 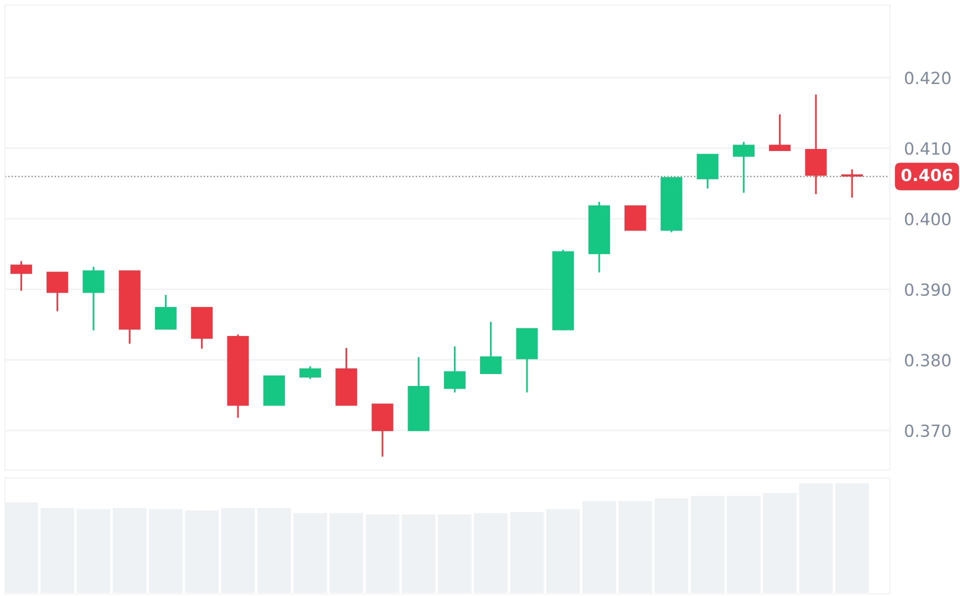 What do you see at coordinates (927, 219) in the screenshot?
I see `y-tick-label: 0.400` at bounding box center [927, 219].